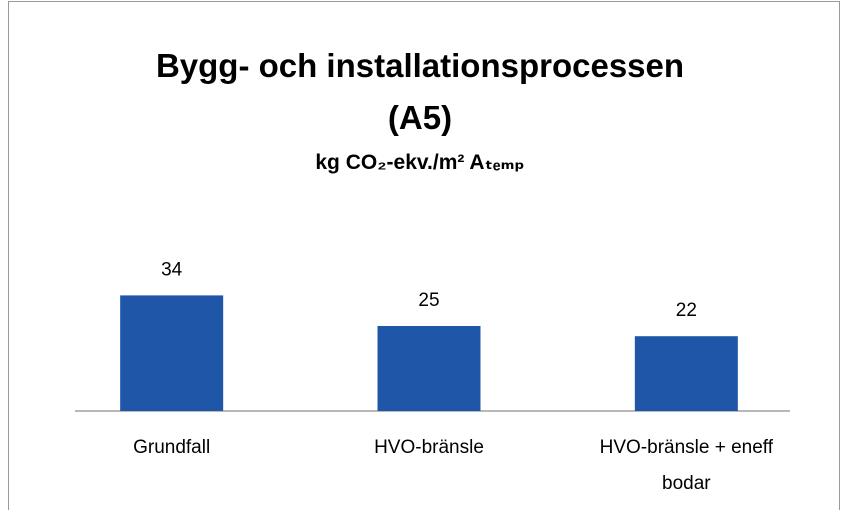 The image size is (843, 510). What do you see at coordinates (686, 465) in the screenshot?
I see `x-tick-label: HVO-bränsle + eneff bodar` at bounding box center [686, 465].